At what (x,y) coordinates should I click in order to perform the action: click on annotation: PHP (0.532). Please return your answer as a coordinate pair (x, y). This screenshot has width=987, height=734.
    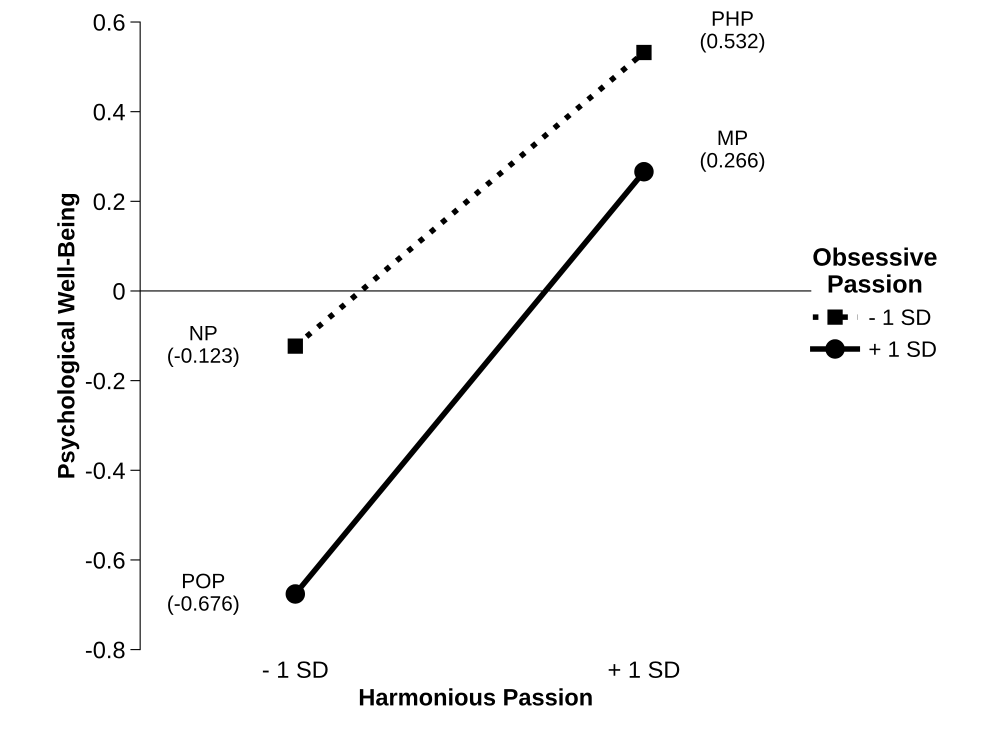
    Looking at the image, I should click on (732, 31).